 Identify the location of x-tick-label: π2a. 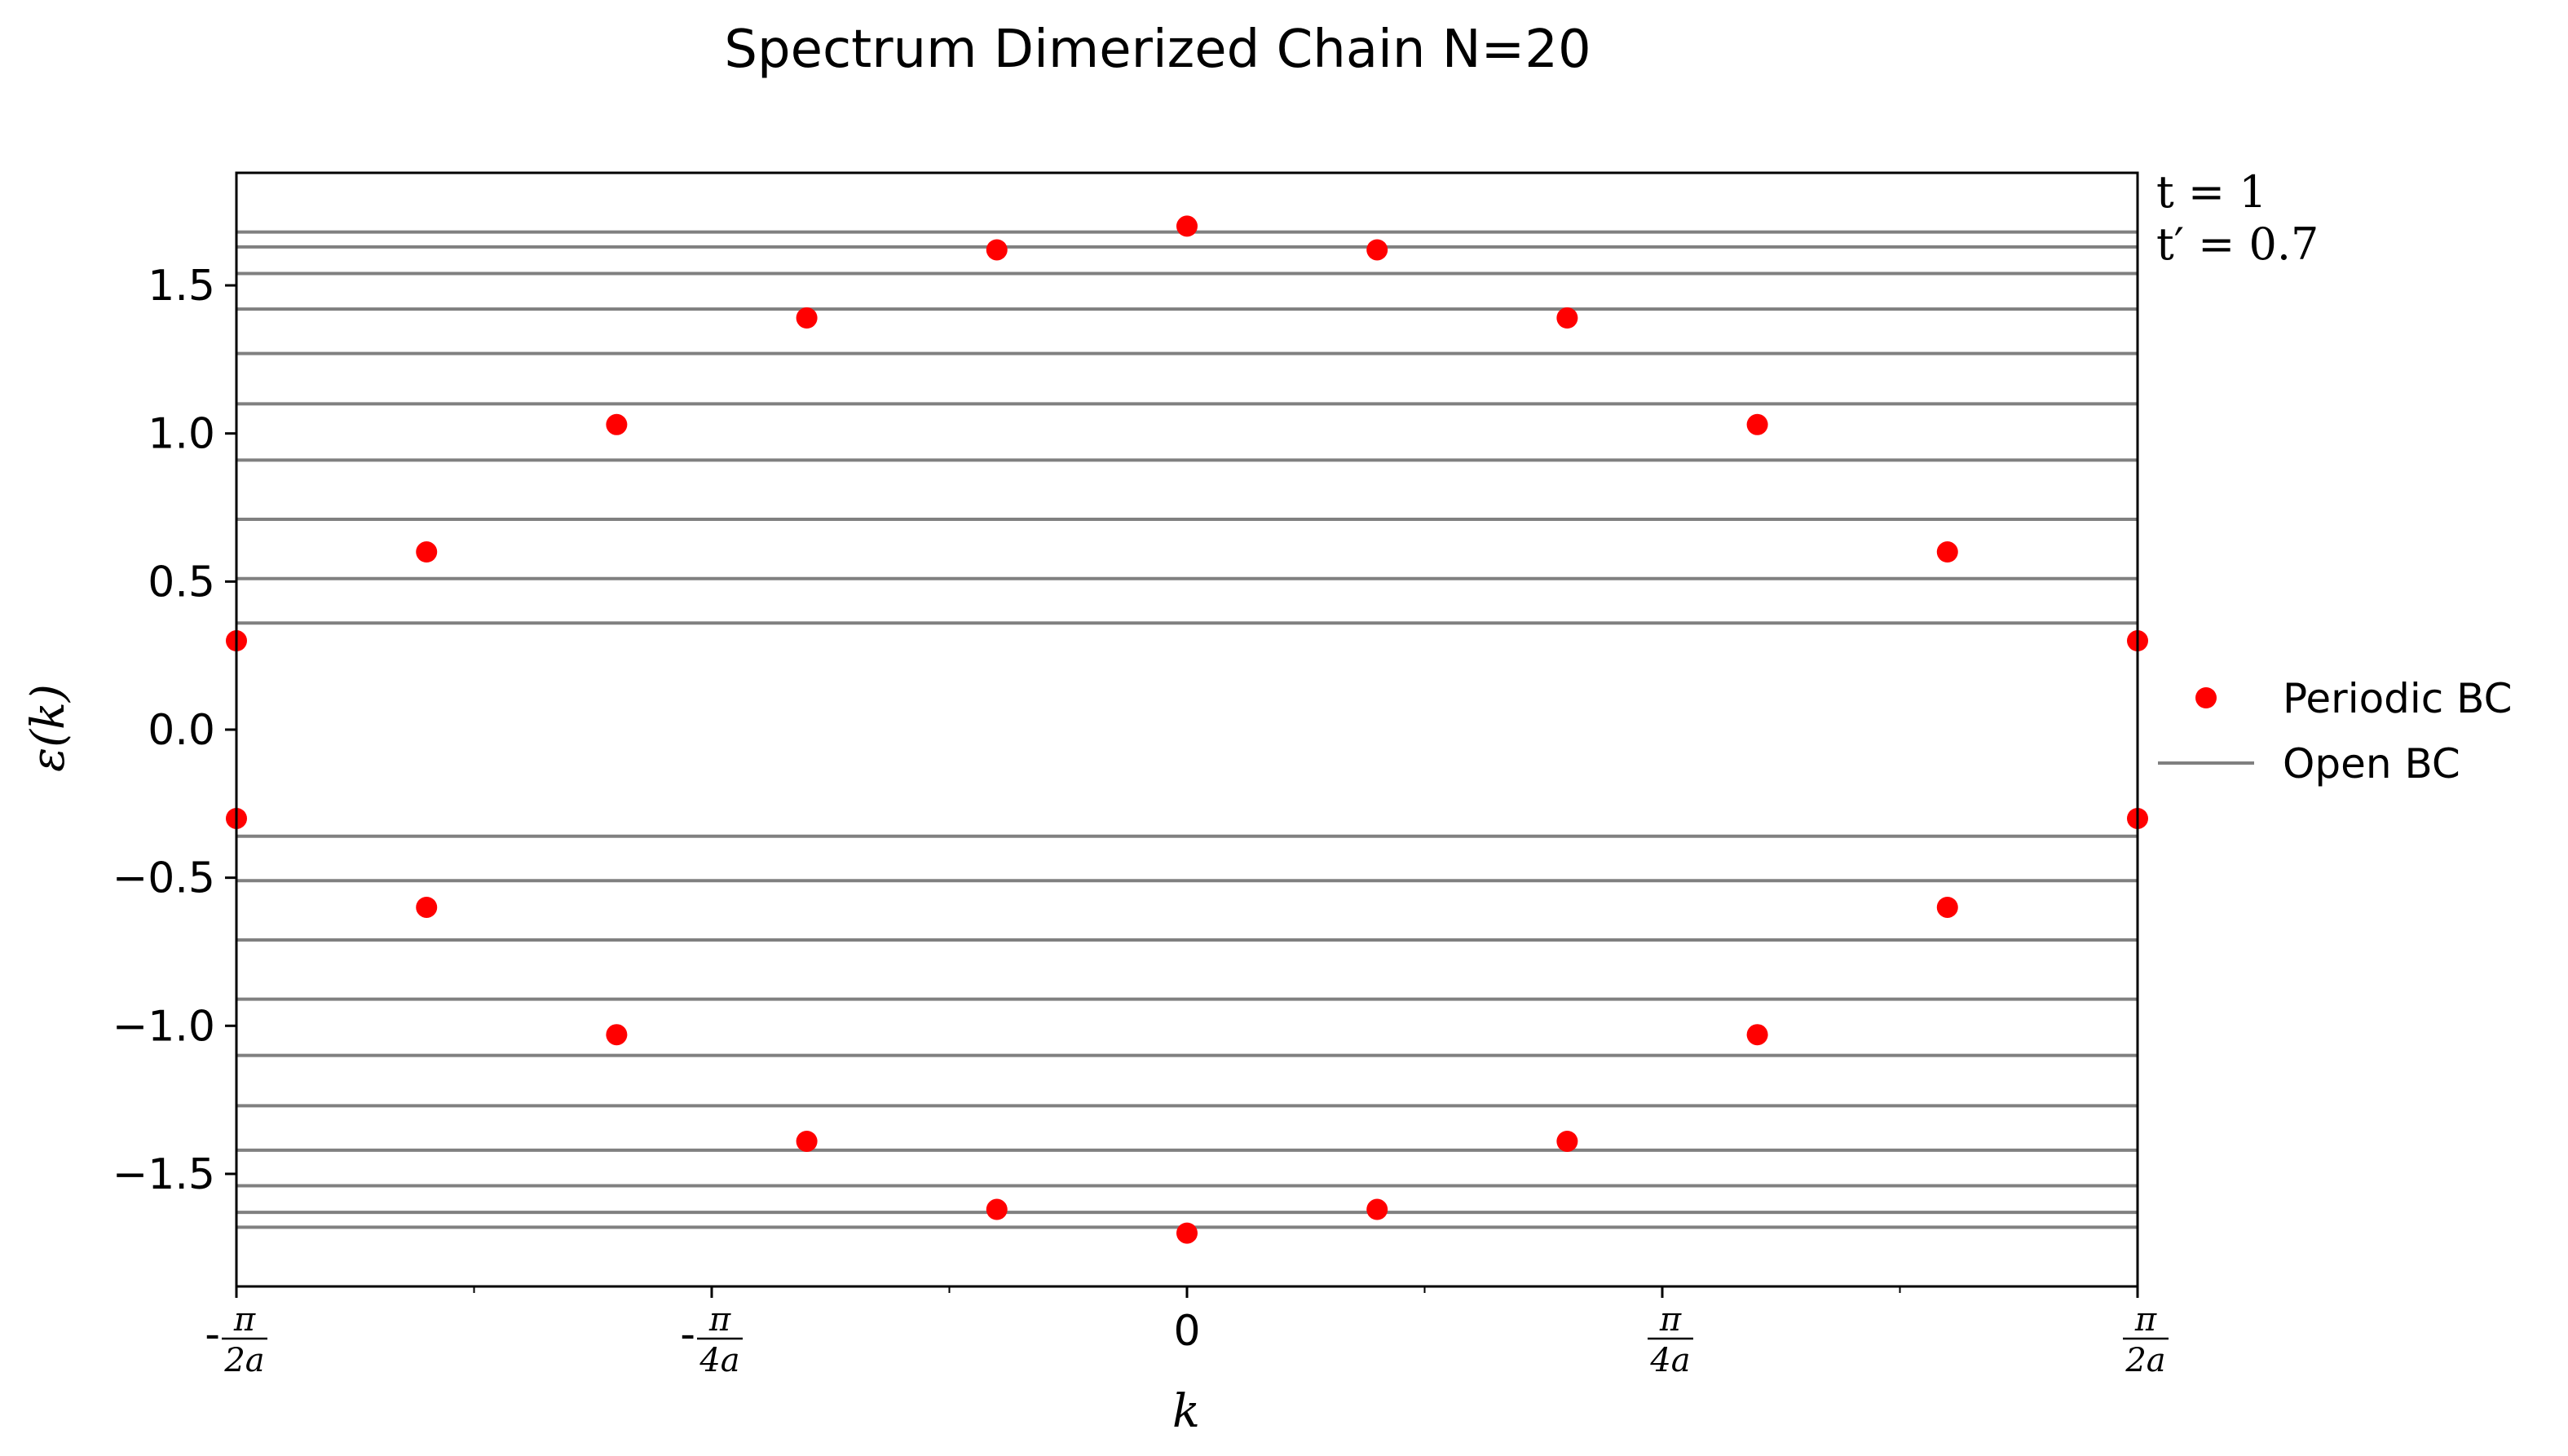
(2146, 1340).